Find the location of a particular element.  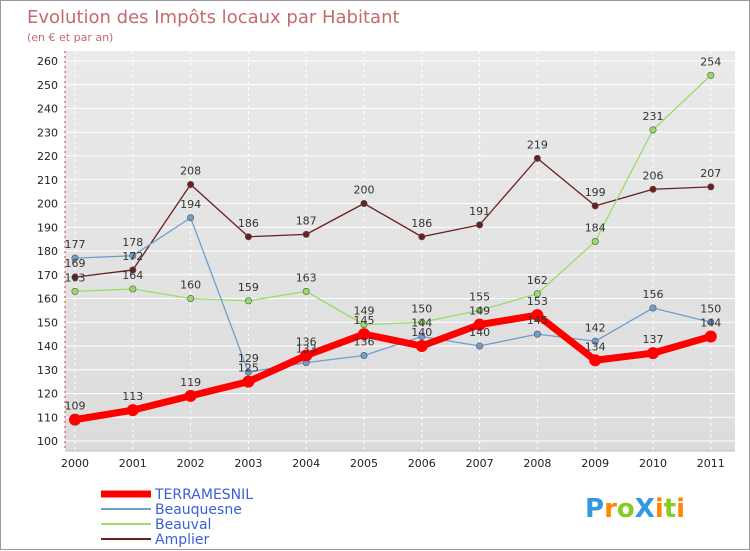

y-tick-label: 240 is located at coordinates (47, 109).